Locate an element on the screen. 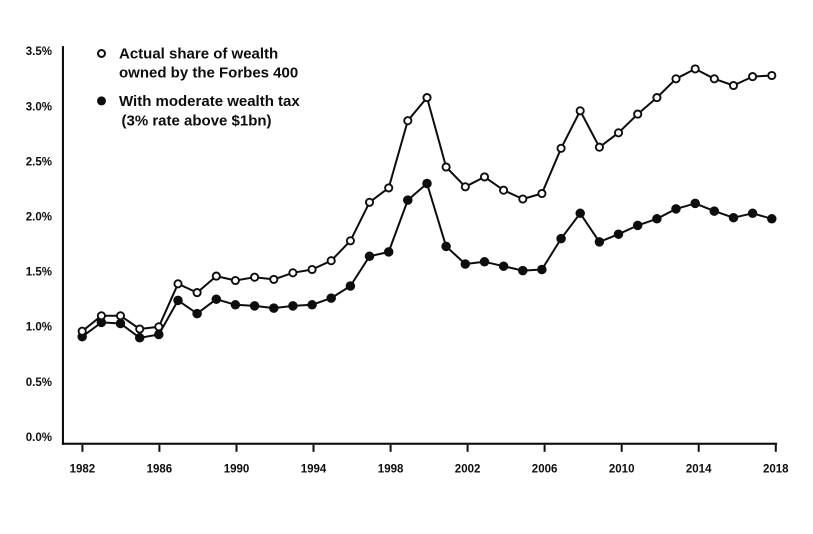  svg-text: 1986 is located at coordinates (160, 470).